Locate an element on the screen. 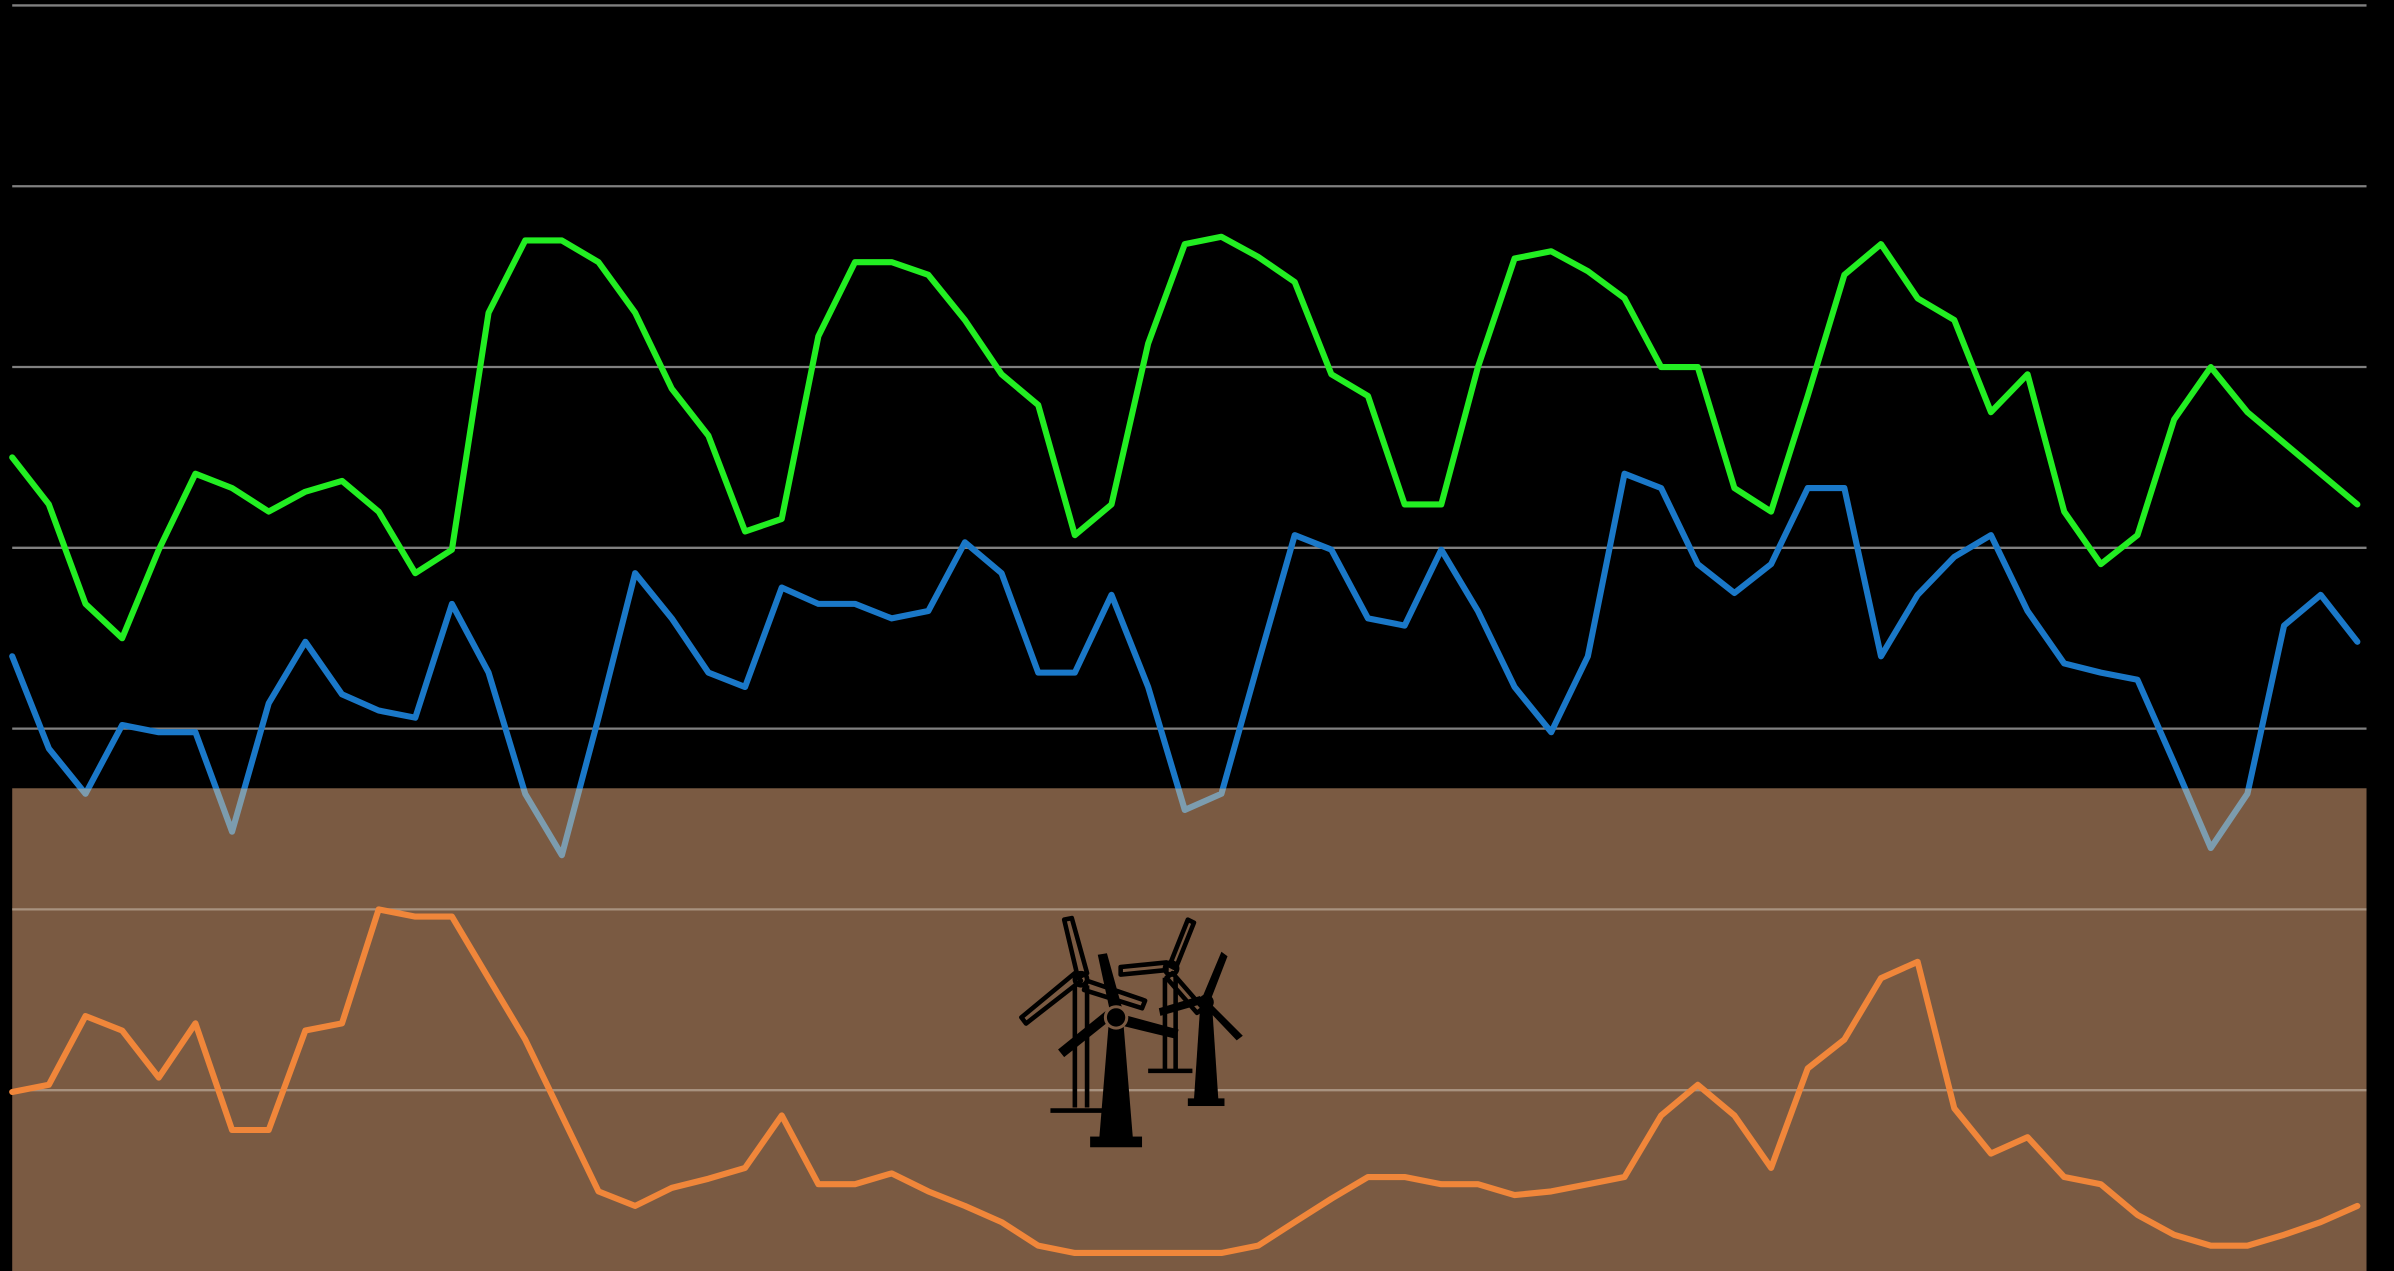 Image resolution: width=2394 pixels, height=1271 pixels. wind-turbine-icon is located at coordinates (1131, 1031).